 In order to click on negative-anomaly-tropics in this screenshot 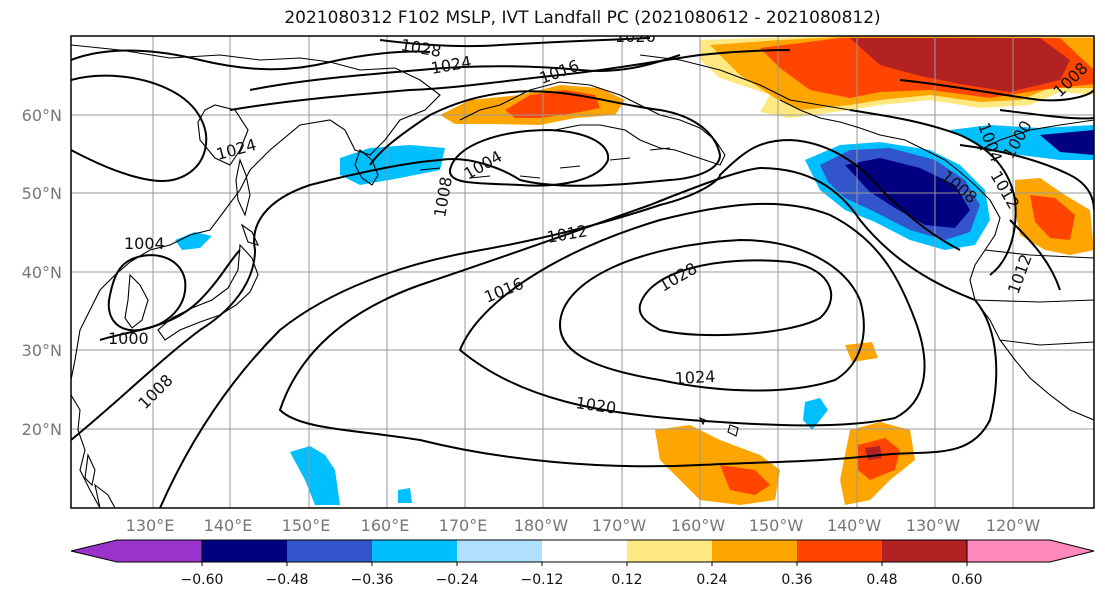, I will do `click(559, 451)`.